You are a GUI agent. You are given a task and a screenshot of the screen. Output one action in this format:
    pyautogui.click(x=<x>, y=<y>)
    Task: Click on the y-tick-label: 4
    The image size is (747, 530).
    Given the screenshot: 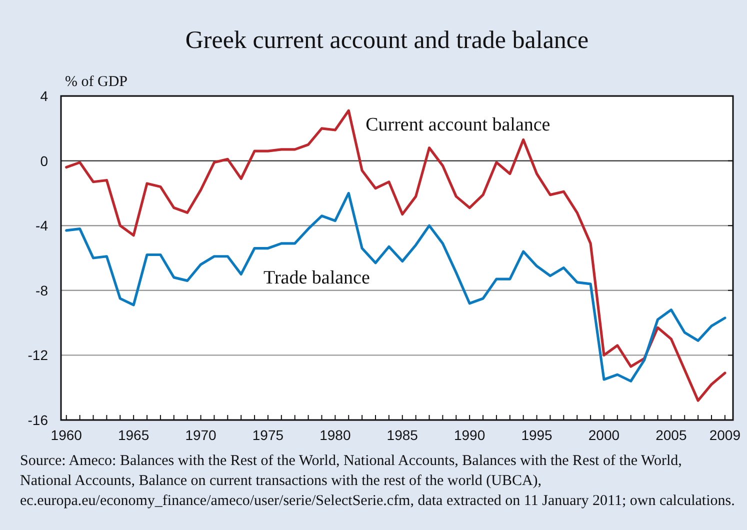 What is the action you would take?
    pyautogui.click(x=44, y=96)
    